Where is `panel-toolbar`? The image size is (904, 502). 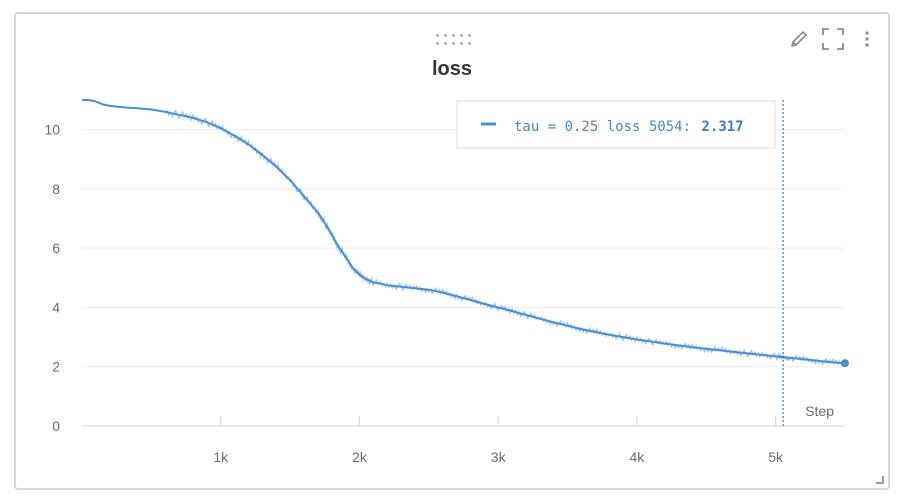 panel-toolbar is located at coordinates (833, 39).